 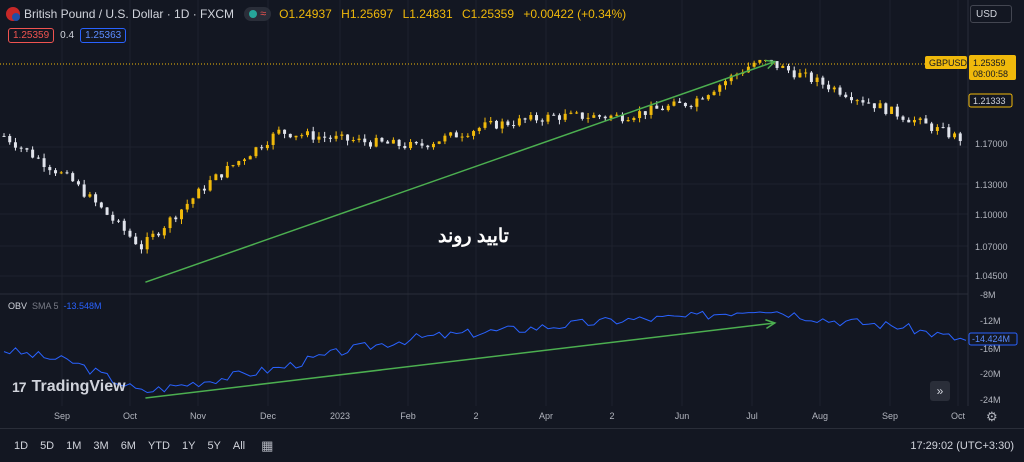 I want to click on tradingview-logo: 17 TradingView, so click(x=69, y=387).